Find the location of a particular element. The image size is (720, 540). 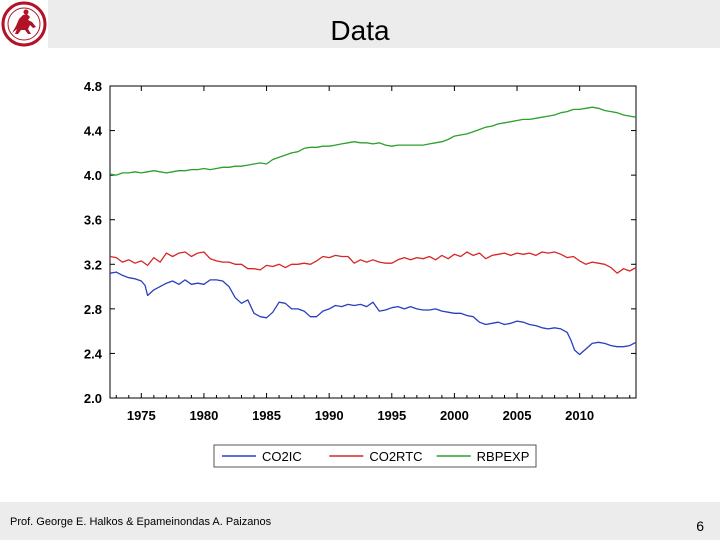

legend-label: CO2IC is located at coordinates (282, 456).